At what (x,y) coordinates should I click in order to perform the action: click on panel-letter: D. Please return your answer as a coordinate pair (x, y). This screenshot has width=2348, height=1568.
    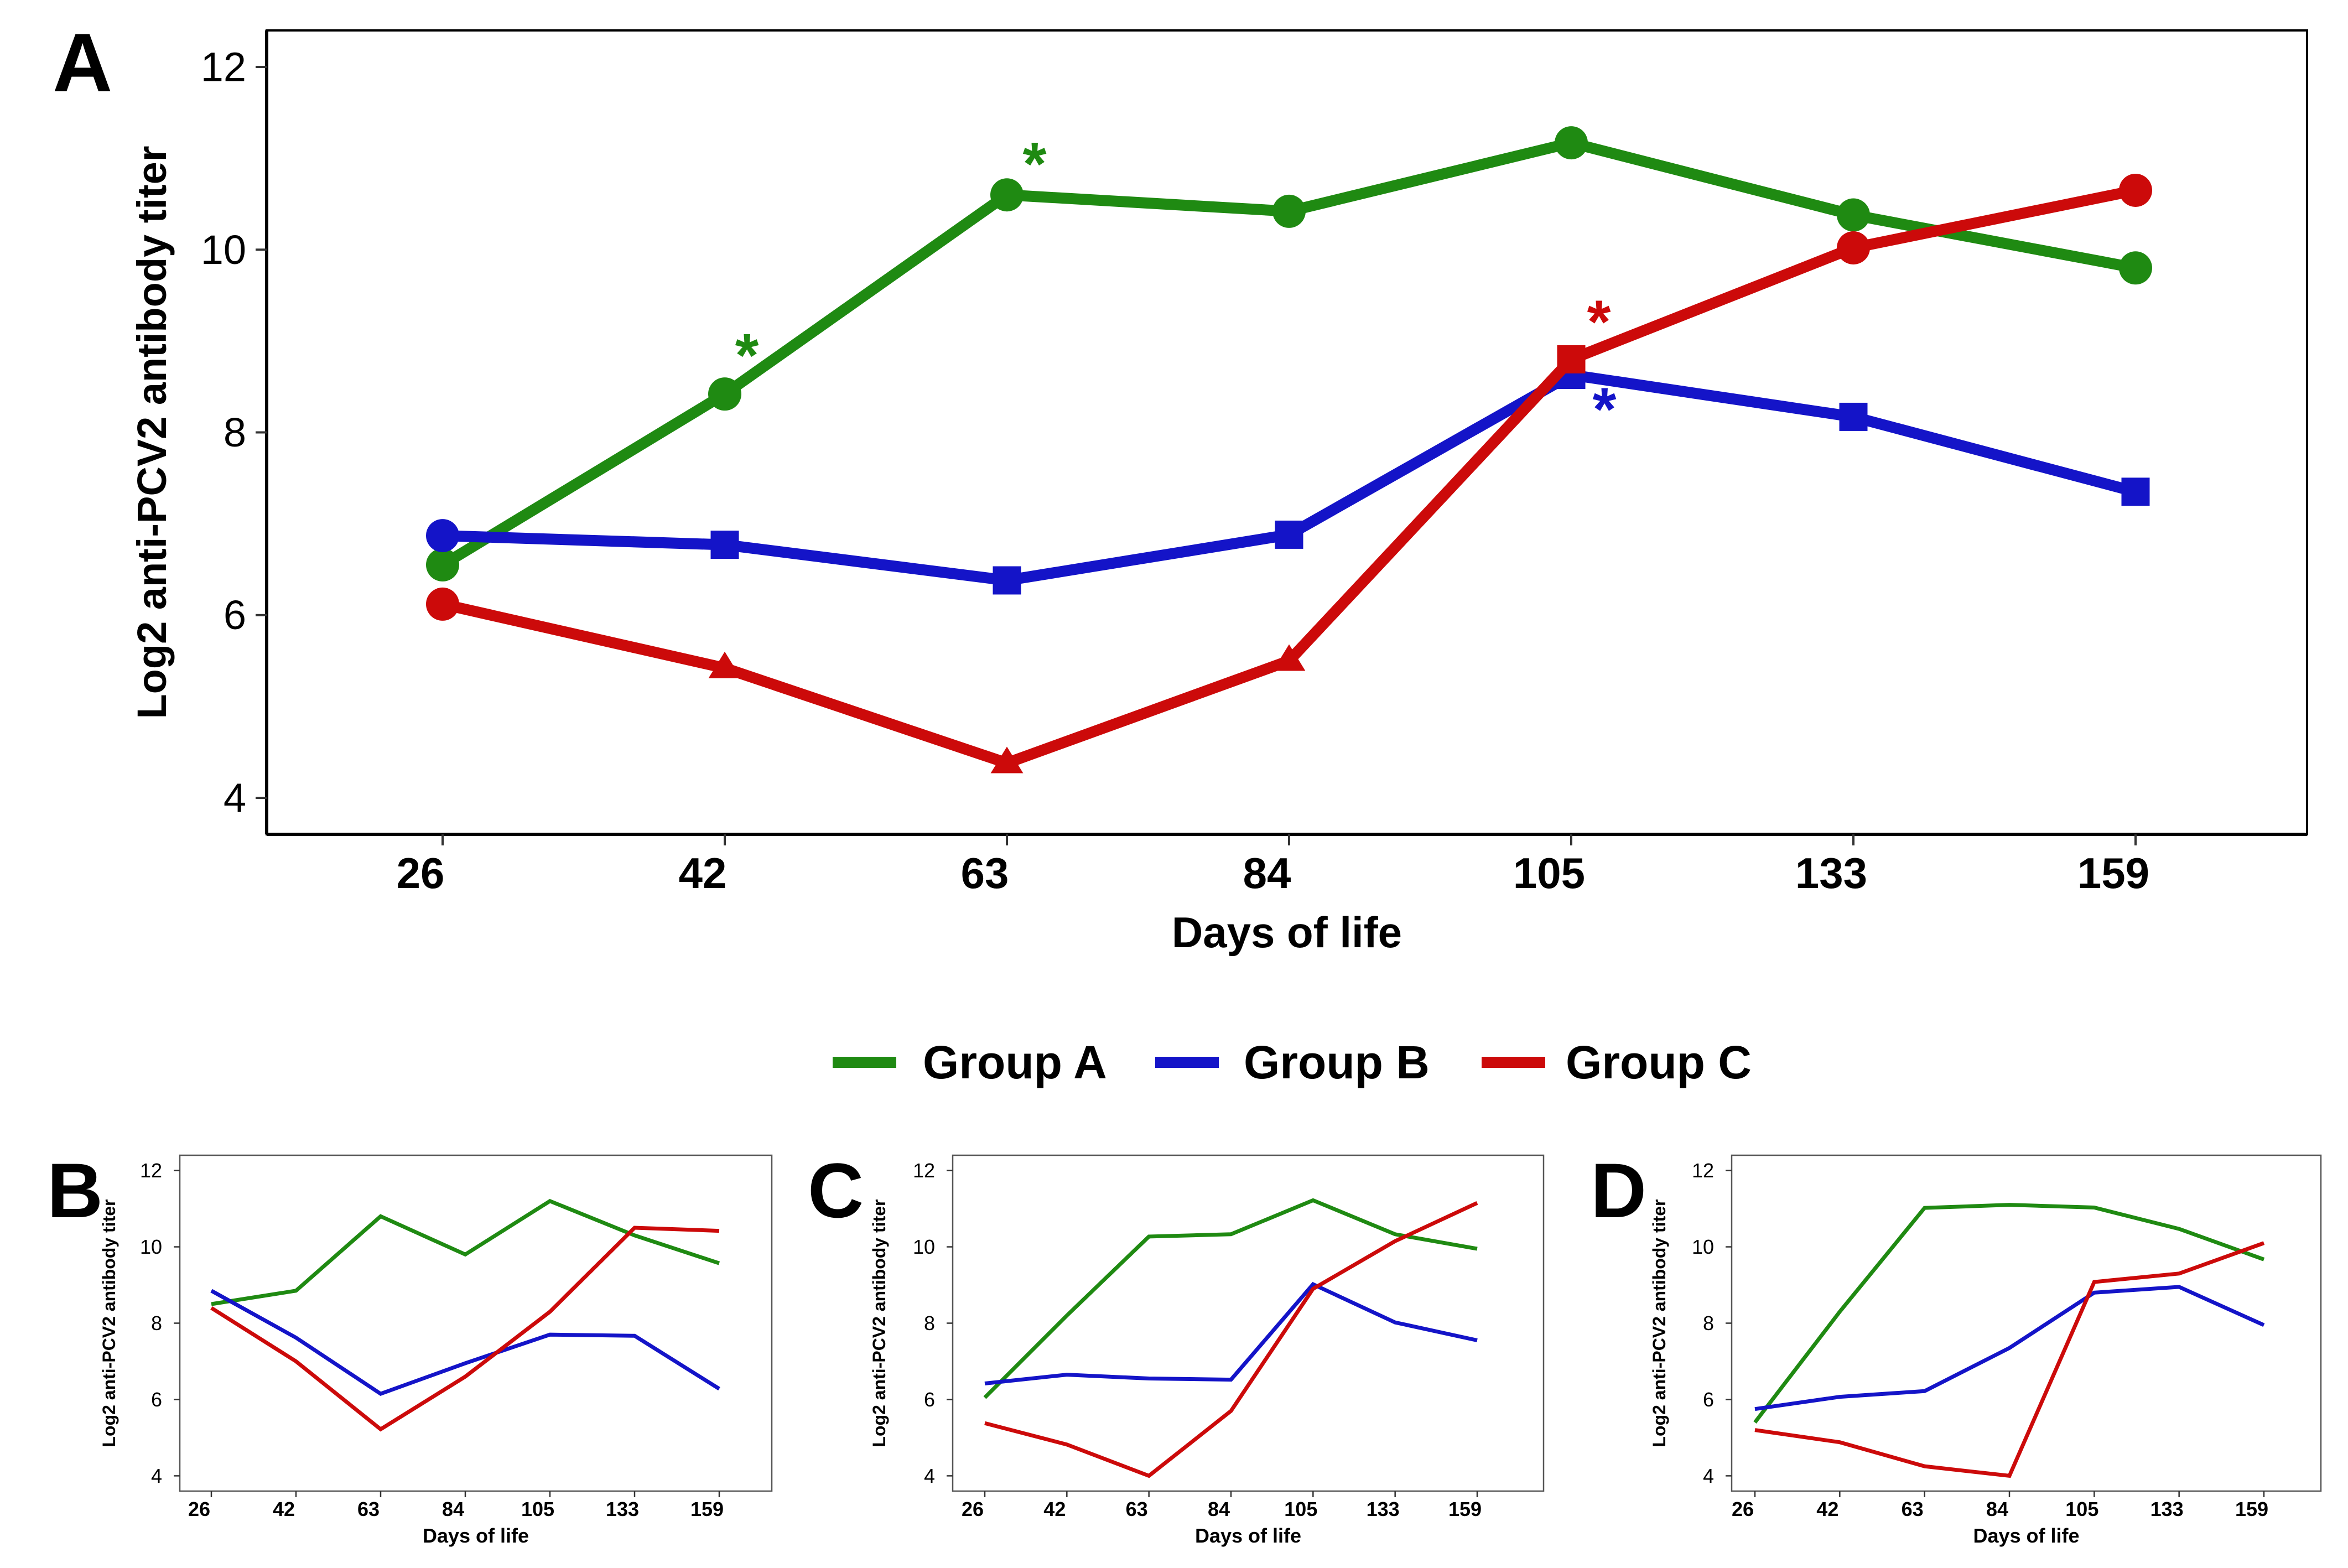
    Looking at the image, I should click on (1618, 1191).